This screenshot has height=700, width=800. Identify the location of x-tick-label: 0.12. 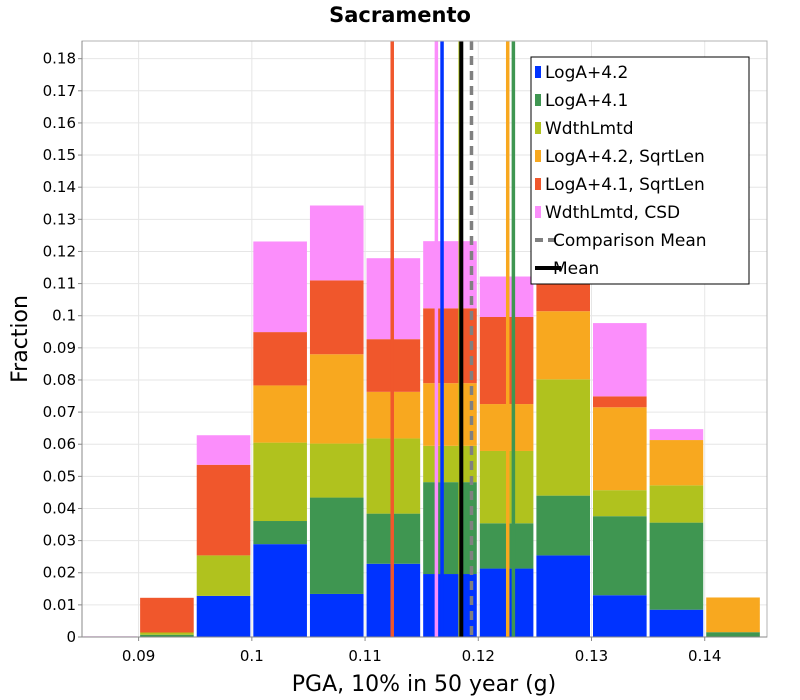
(478, 656).